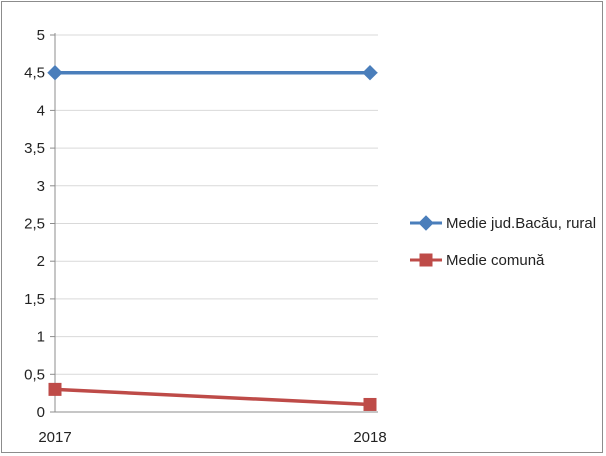 The height and width of the screenshot is (456, 606). Describe the element at coordinates (41, 110) in the screenshot. I see `y-tick-label: 4` at that location.